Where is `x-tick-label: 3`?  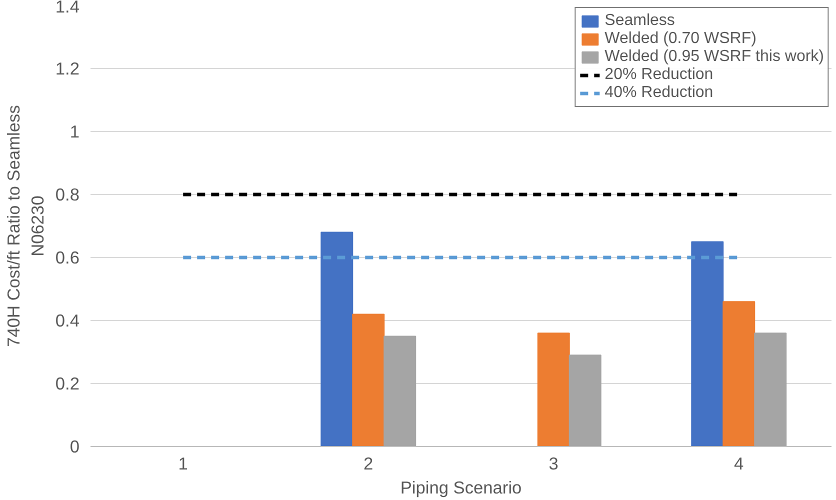
x-tick-label: 3 is located at coordinates (553, 464).